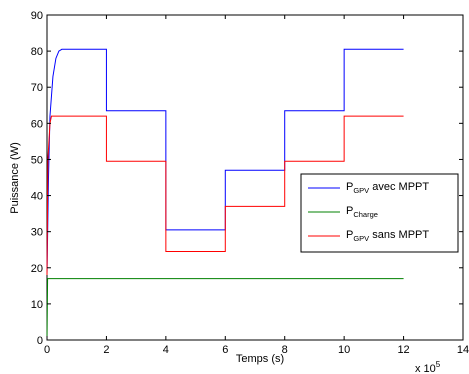  I want to click on x-tick-label: 14, so click(463, 350).